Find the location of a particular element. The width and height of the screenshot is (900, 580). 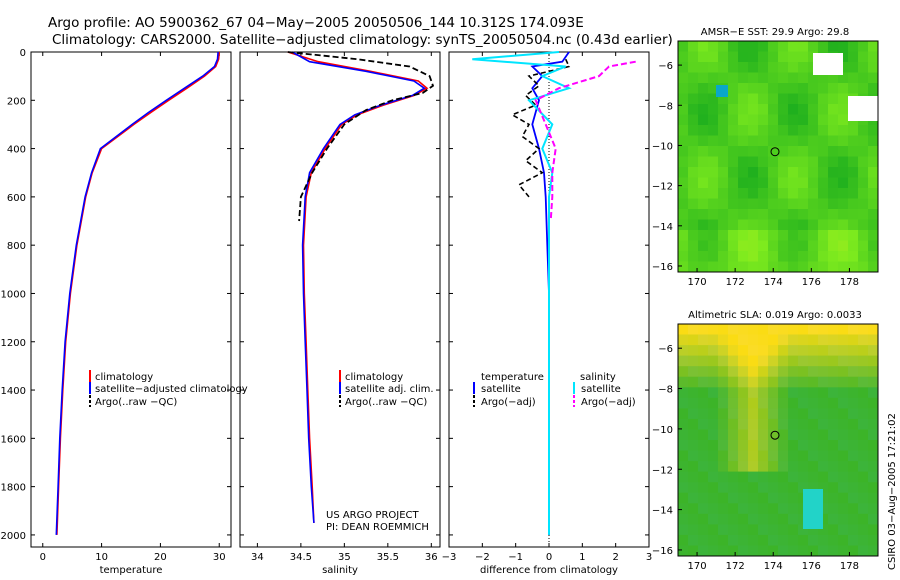

x-tick-label: 30 is located at coordinates (219, 557).